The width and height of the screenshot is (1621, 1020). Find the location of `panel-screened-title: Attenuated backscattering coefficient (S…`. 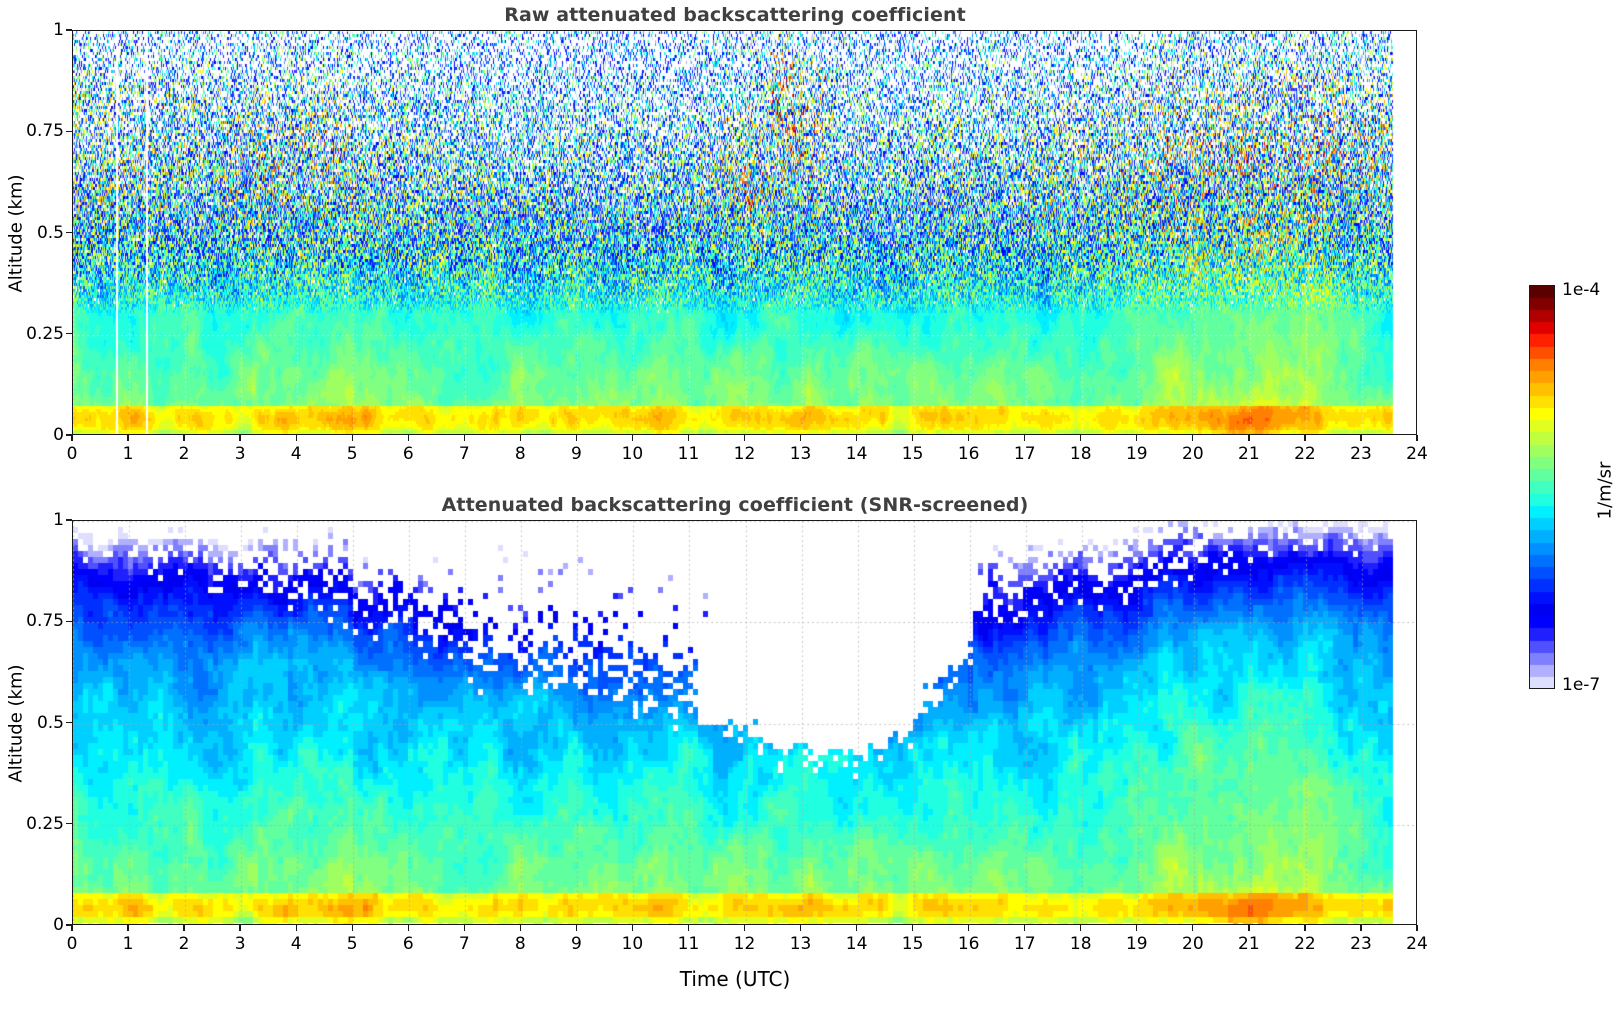

panel-screened-title: Attenuated backscattering coefficient (S… is located at coordinates (735, 505).